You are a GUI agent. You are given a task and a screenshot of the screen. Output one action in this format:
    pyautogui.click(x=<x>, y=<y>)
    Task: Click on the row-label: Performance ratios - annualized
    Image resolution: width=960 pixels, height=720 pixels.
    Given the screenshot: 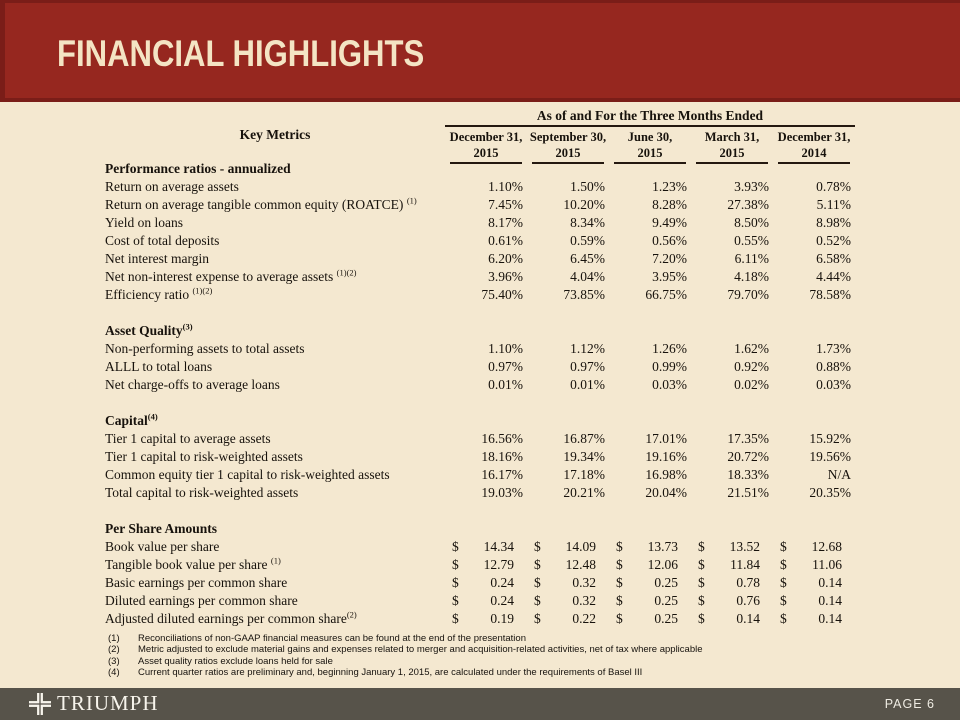 What is the action you would take?
    pyautogui.click(x=198, y=168)
    